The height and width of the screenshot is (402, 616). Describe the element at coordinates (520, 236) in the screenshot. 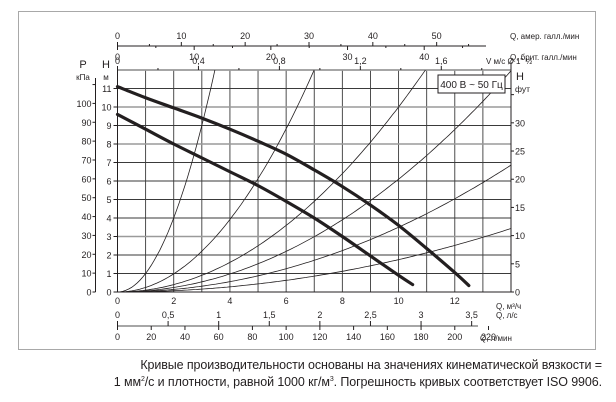

I see `tick-label-h-ft: 10` at that location.